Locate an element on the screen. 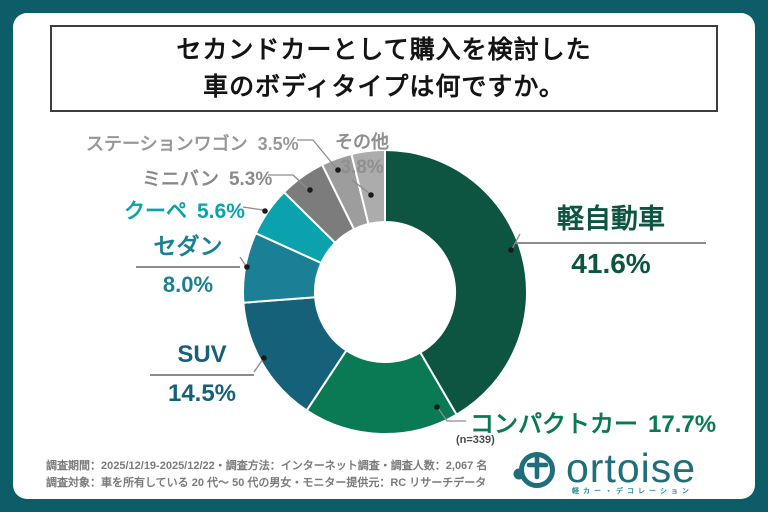 The width and height of the screenshot is (768, 512). segment-name: SUV is located at coordinates (202, 358).